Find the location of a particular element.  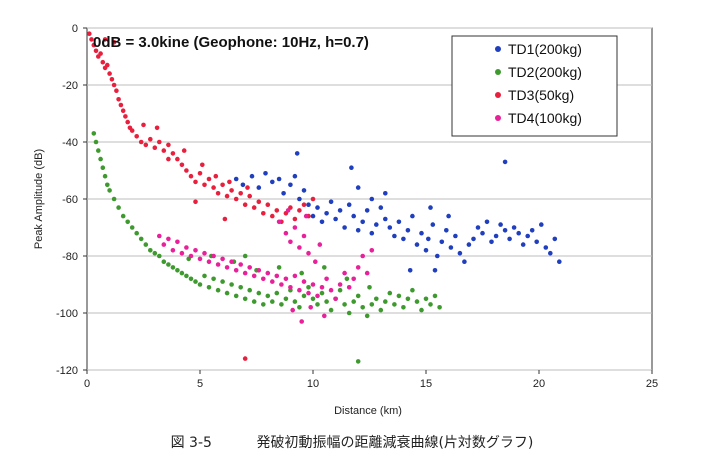

x-tick-label: 5 is located at coordinates (200, 384).